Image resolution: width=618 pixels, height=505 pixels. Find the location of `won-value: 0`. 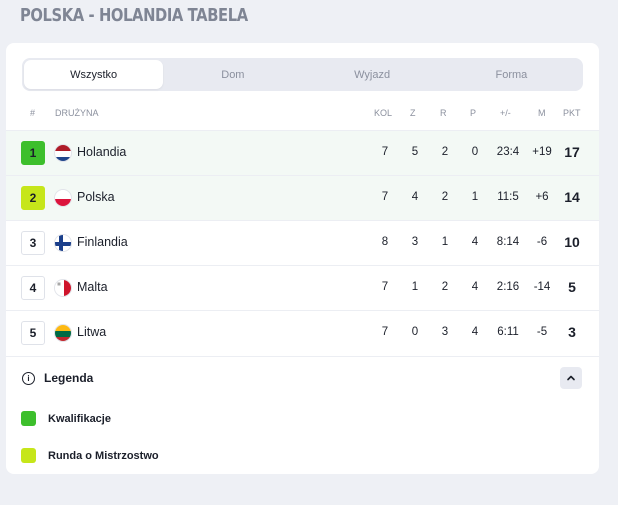

won-value: 0 is located at coordinates (415, 332).